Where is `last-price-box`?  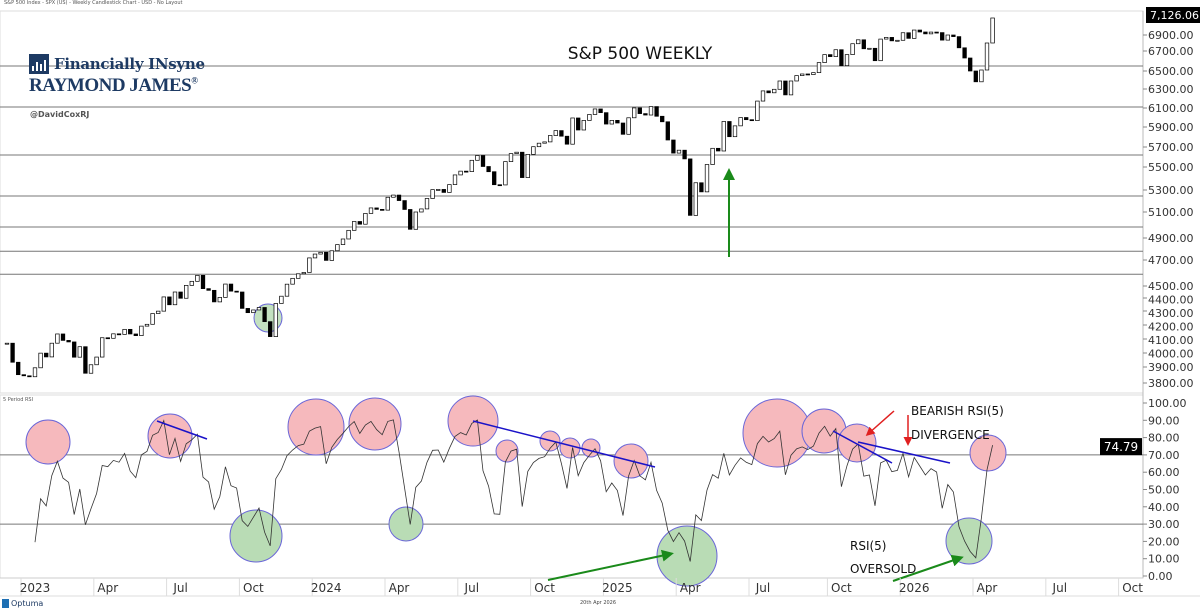
last-price-box is located at coordinates (1173, 15).